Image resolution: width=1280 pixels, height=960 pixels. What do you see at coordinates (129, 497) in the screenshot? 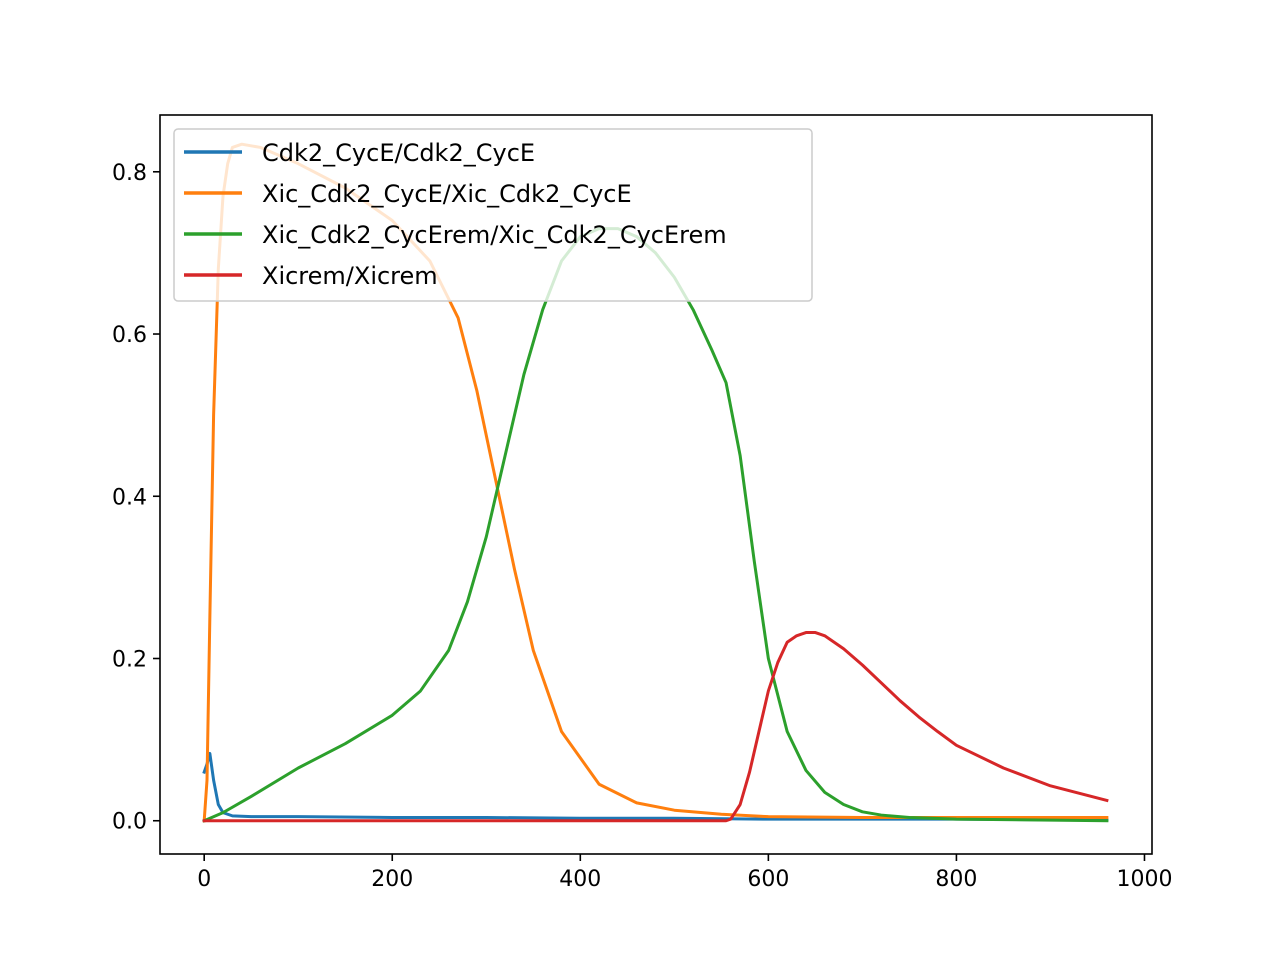
I see `y-tick-label: 0.4` at bounding box center [129, 497].